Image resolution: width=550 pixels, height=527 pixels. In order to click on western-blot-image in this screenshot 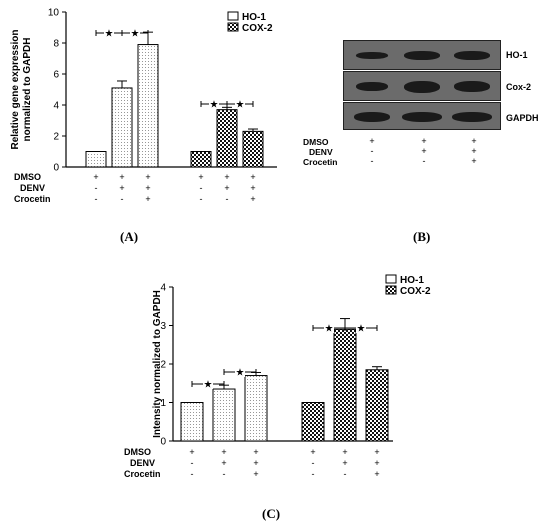, I will do `click(422, 85)`.